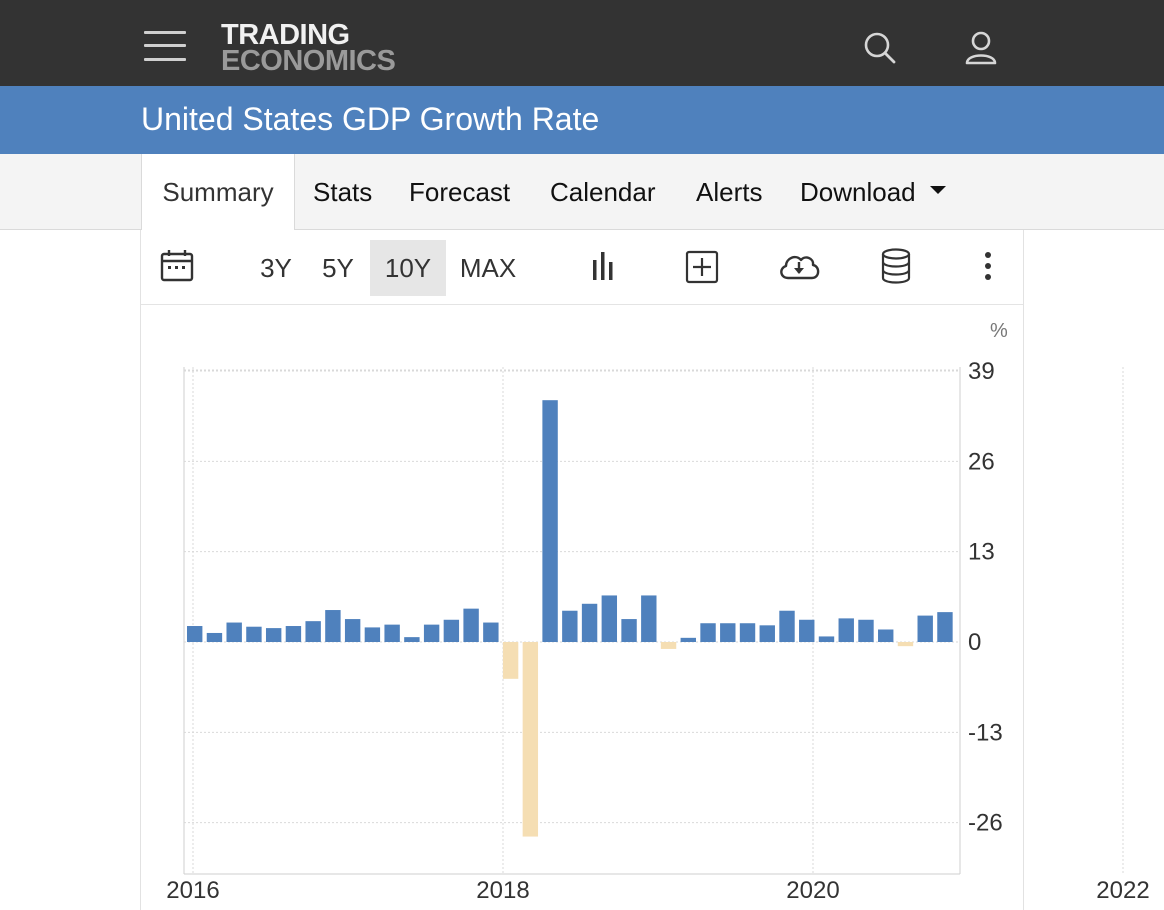 This screenshot has width=1164, height=910. I want to click on more-vert-icon, so click(988, 268).